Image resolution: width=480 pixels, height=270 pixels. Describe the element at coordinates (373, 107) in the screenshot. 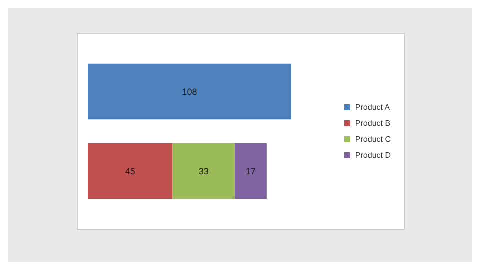

I see `legend-label: Product A` at that location.